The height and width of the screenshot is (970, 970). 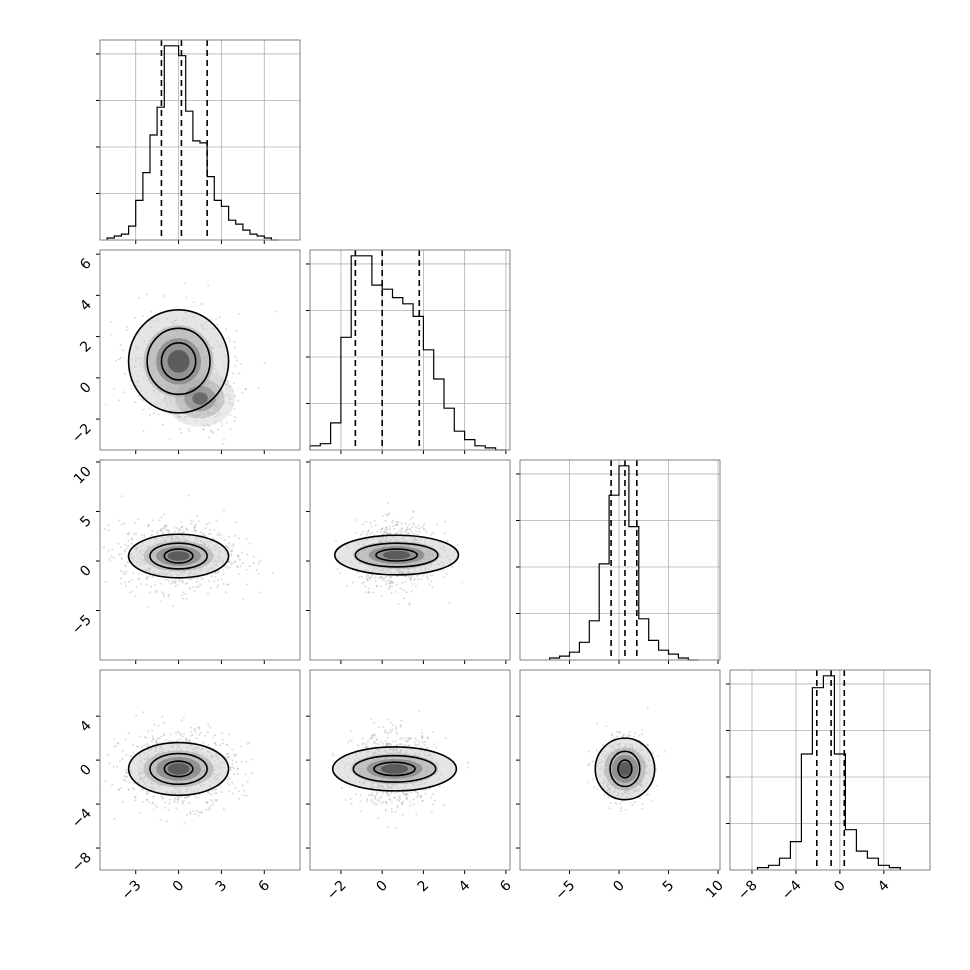 I want to click on contour-line, so click(x=178, y=556).